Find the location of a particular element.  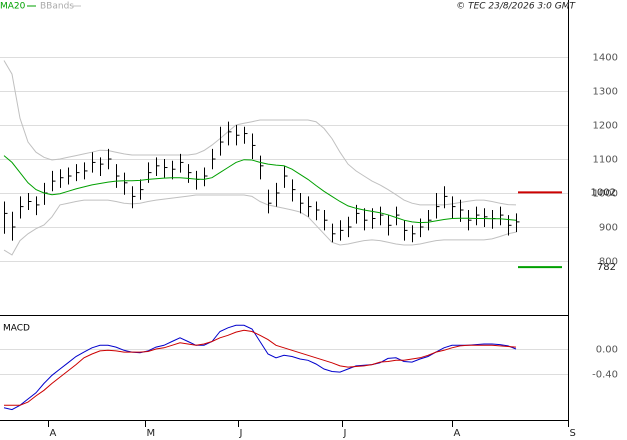

y-tick-label: 800 is located at coordinates (608, 262).